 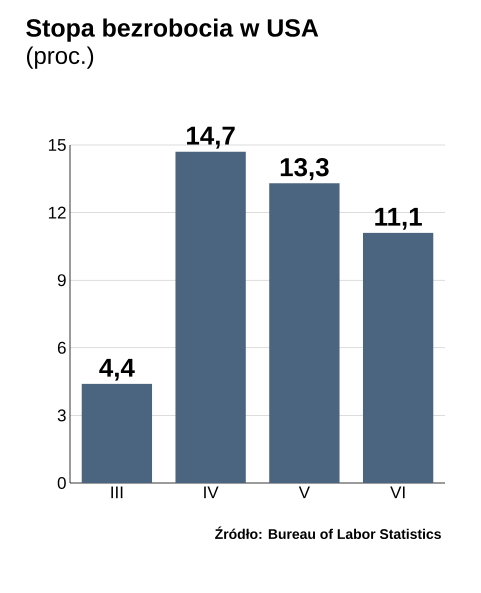 I want to click on data-label: 13,3, so click(x=304, y=169).